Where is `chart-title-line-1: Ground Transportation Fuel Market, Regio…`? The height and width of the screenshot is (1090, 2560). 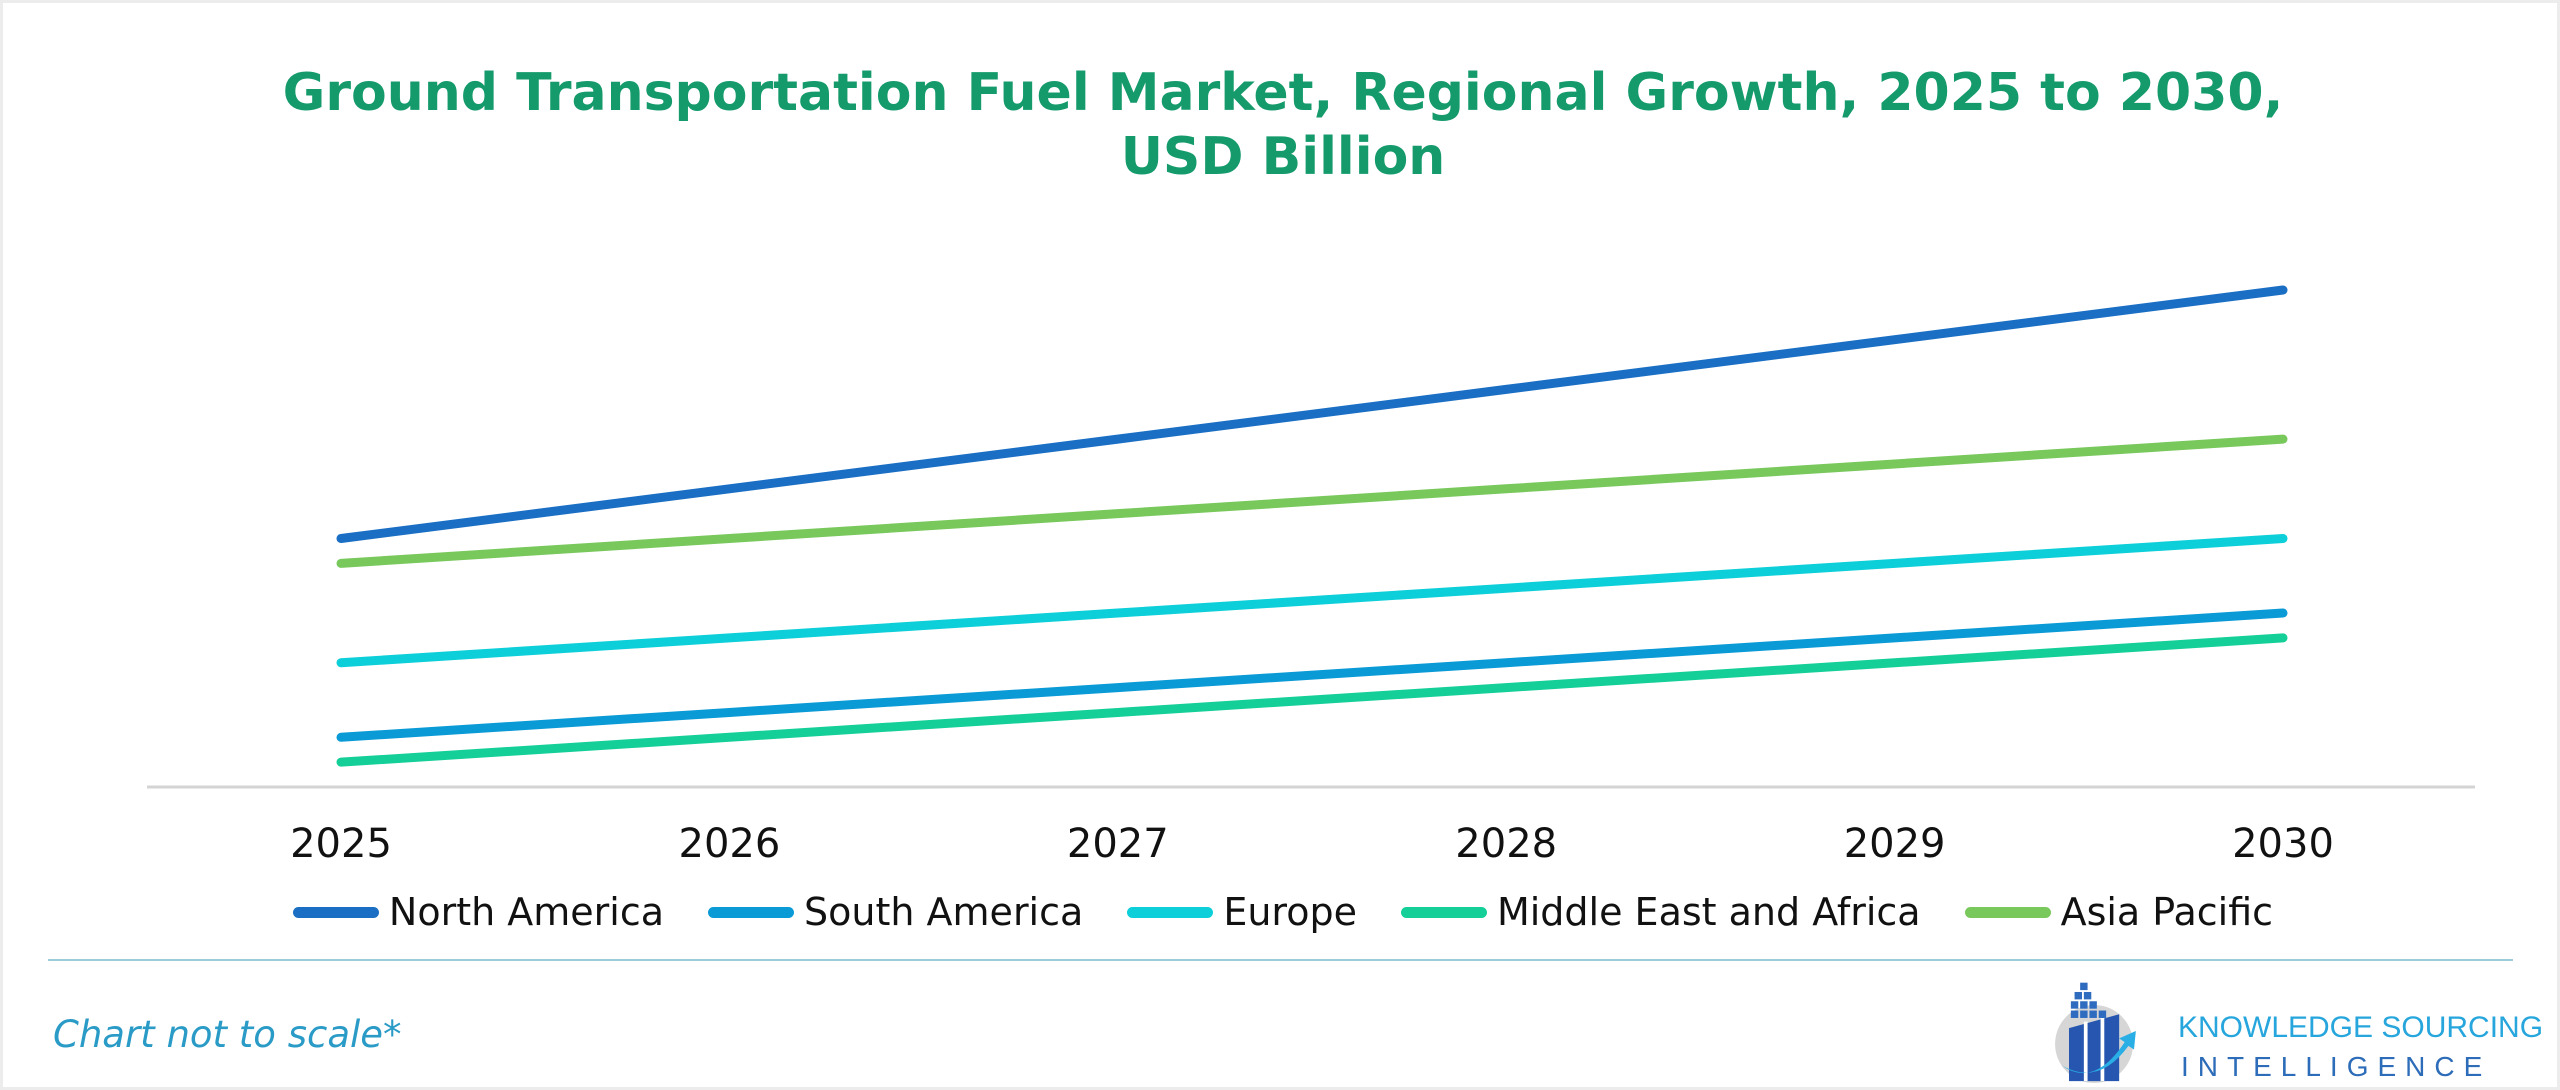
chart-title-line-1: Ground Transportation Fuel Market, Regio… is located at coordinates (1283, 93).